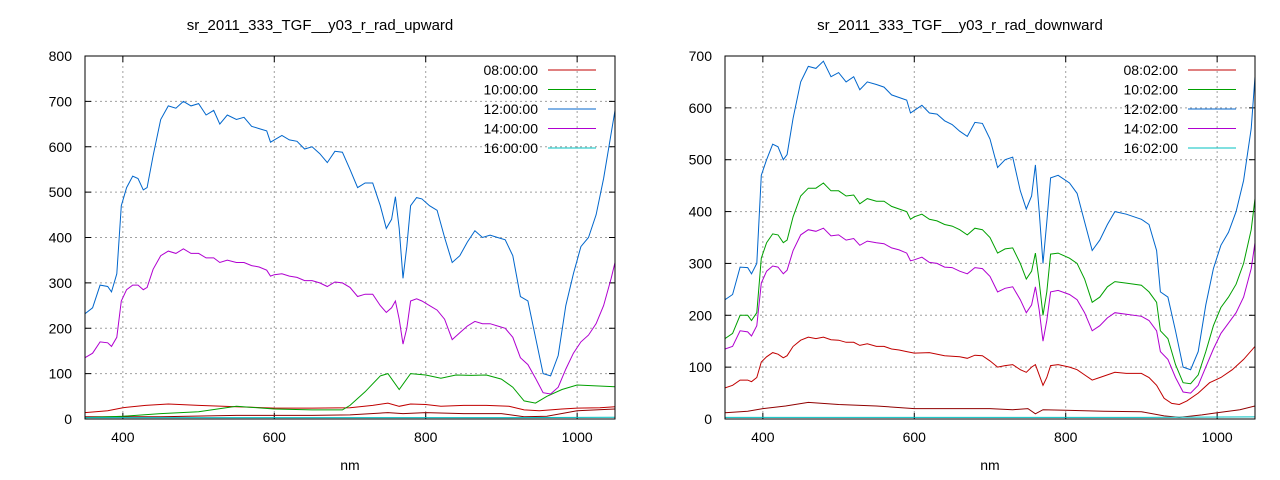 Image resolution: width=1280 pixels, height=480 pixels. I want to click on chart-title: sr_2011_333_TGF__y03_r_rad_upward, so click(320, 25).